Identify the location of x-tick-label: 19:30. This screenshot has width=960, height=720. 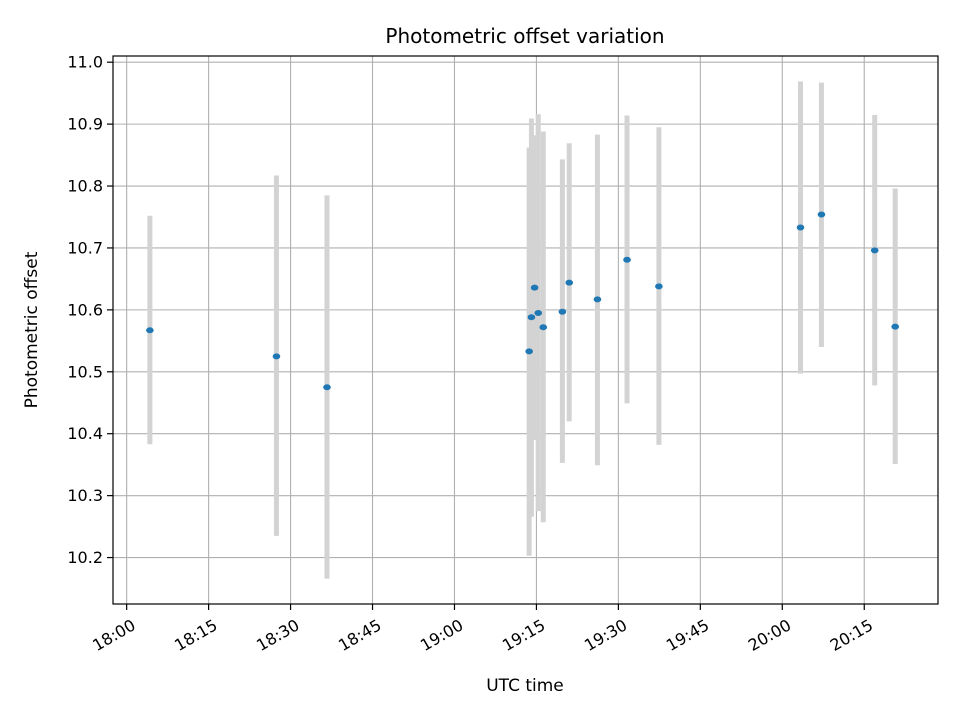
(605, 635).